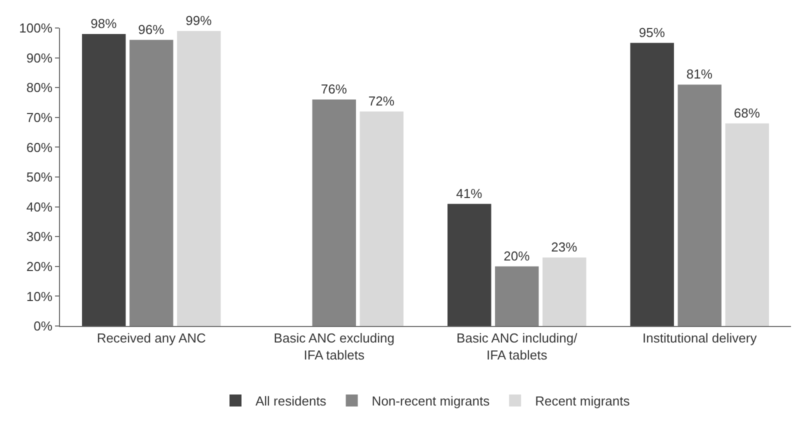  Describe the element at coordinates (151, 29) in the screenshot. I see `data-label: 96%` at that location.